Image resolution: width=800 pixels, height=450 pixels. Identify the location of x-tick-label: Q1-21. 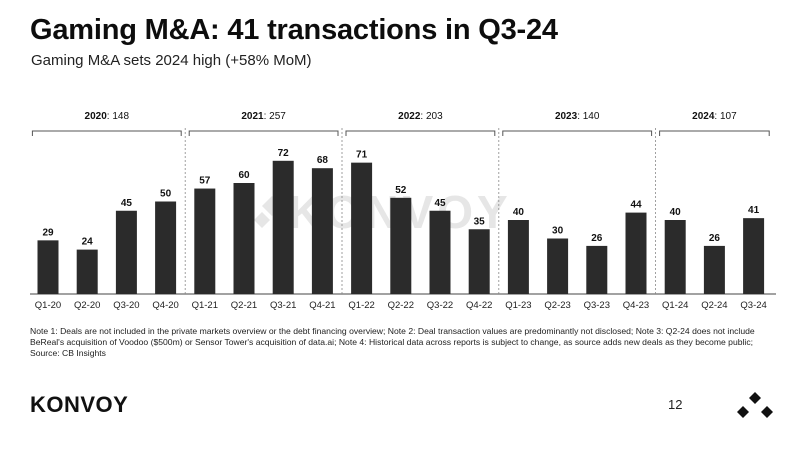
(205, 305).